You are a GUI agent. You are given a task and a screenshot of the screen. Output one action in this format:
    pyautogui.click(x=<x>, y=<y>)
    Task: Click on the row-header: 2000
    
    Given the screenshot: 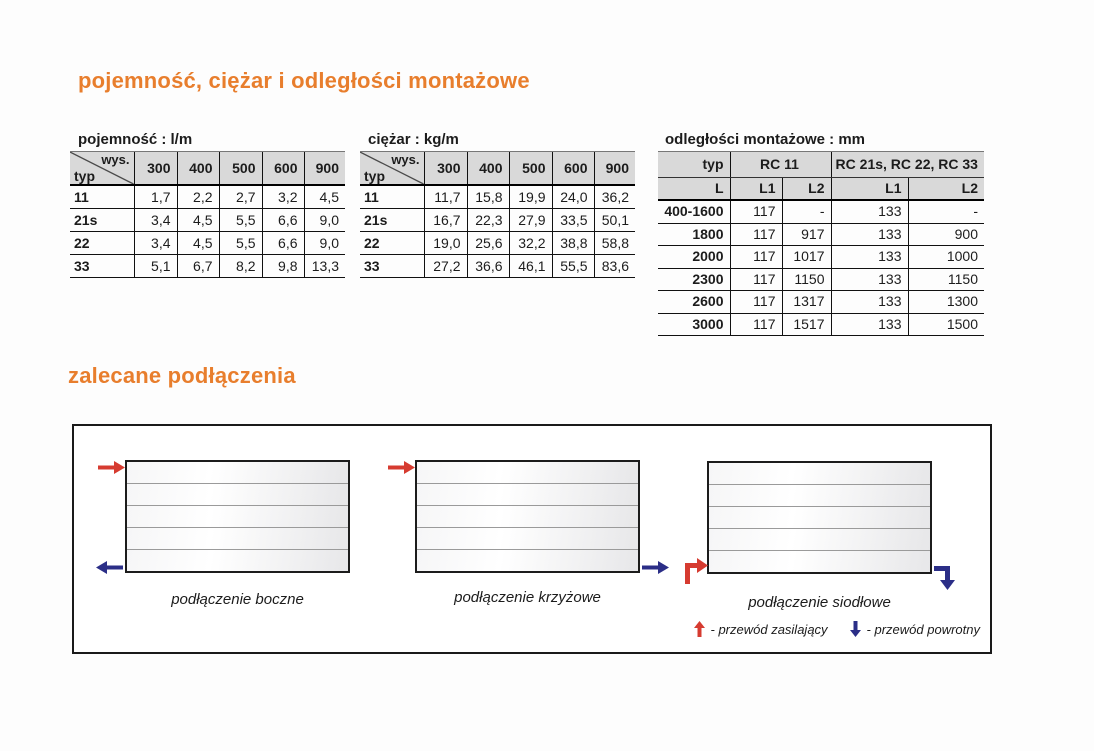 What is the action you would take?
    pyautogui.click(x=694, y=257)
    